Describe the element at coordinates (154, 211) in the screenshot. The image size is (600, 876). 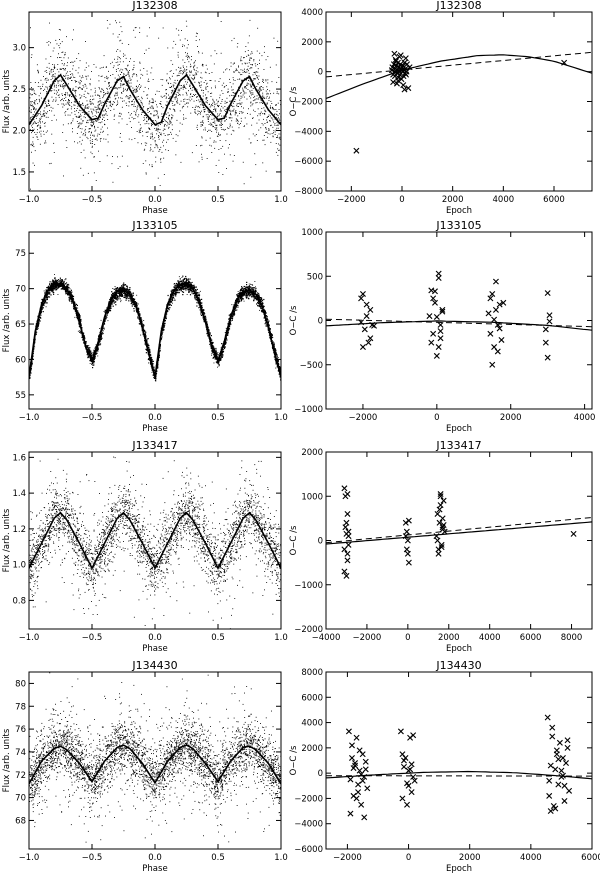
I see `x-axis-label: Phase` at that location.